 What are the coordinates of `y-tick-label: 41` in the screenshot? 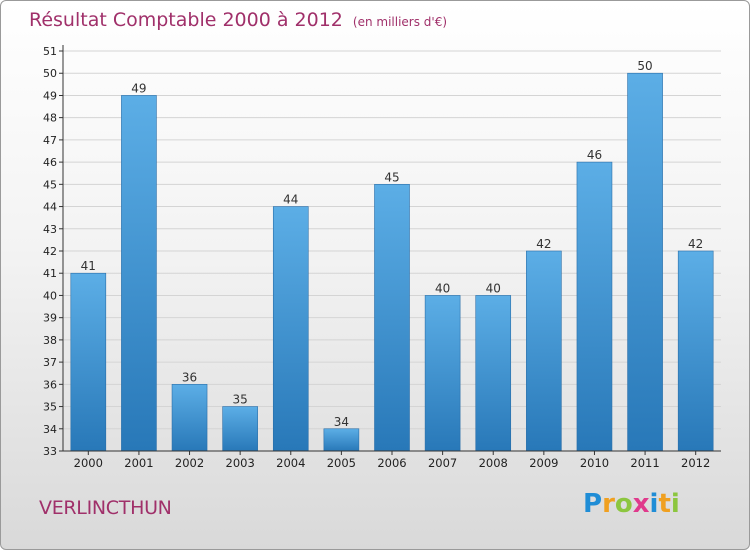 It's located at (50, 273).